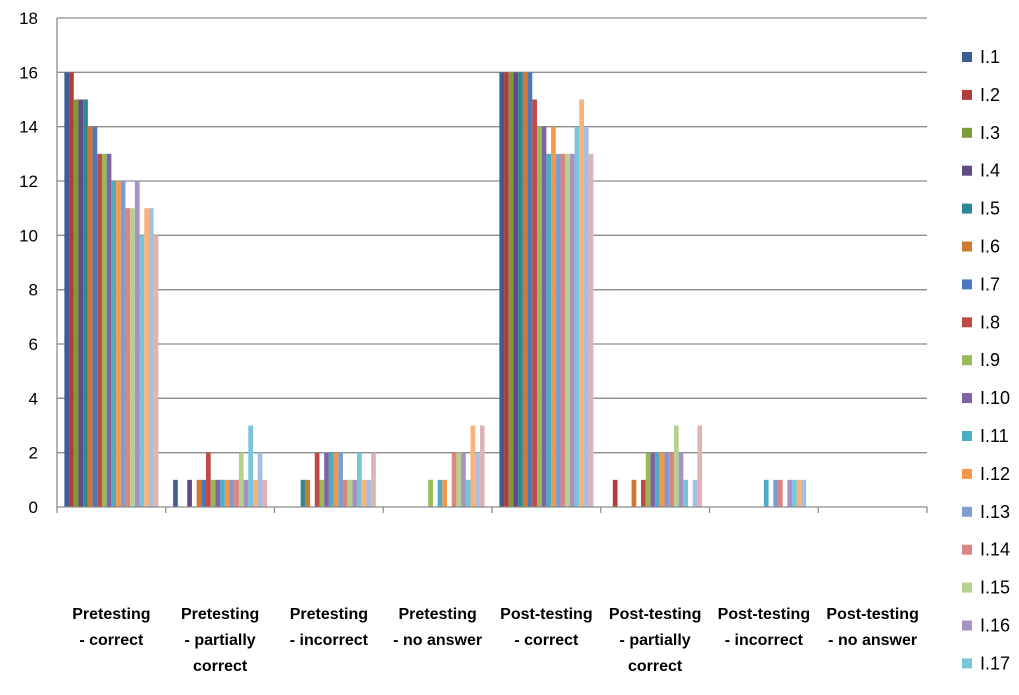 The width and height of the screenshot is (1019, 695). Describe the element at coordinates (33, 398) in the screenshot. I see `y-tick-label: 4` at that location.